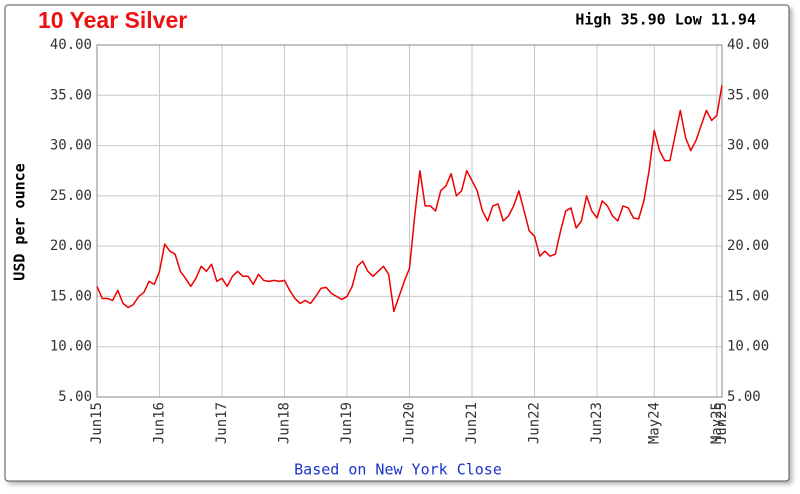  What do you see at coordinates (71, 196) in the screenshot?
I see `y-tick-label: 25.00` at bounding box center [71, 196].